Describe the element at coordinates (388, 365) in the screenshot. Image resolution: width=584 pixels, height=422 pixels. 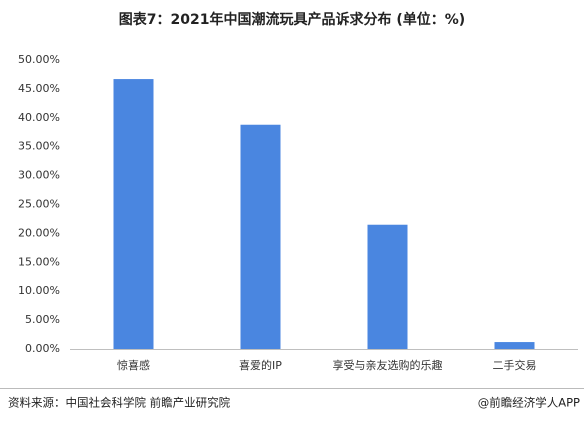
I see `x-tick-label: 享受与亲友选购的乐趣` at that location.